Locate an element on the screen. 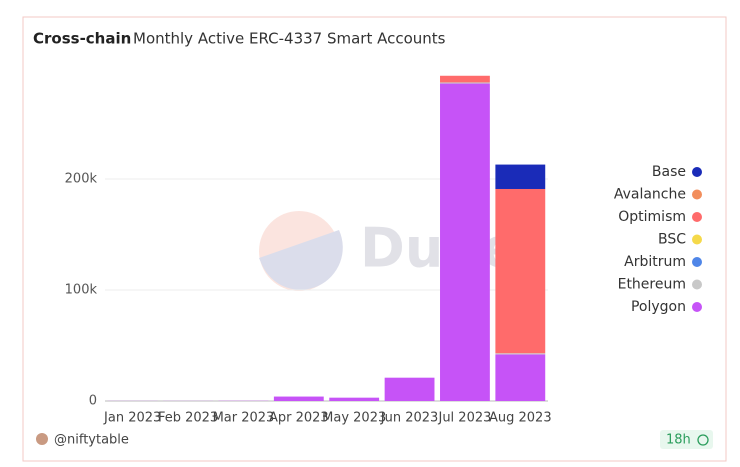 The image size is (740, 467). y-tick-label: 100k is located at coordinates (81, 290).